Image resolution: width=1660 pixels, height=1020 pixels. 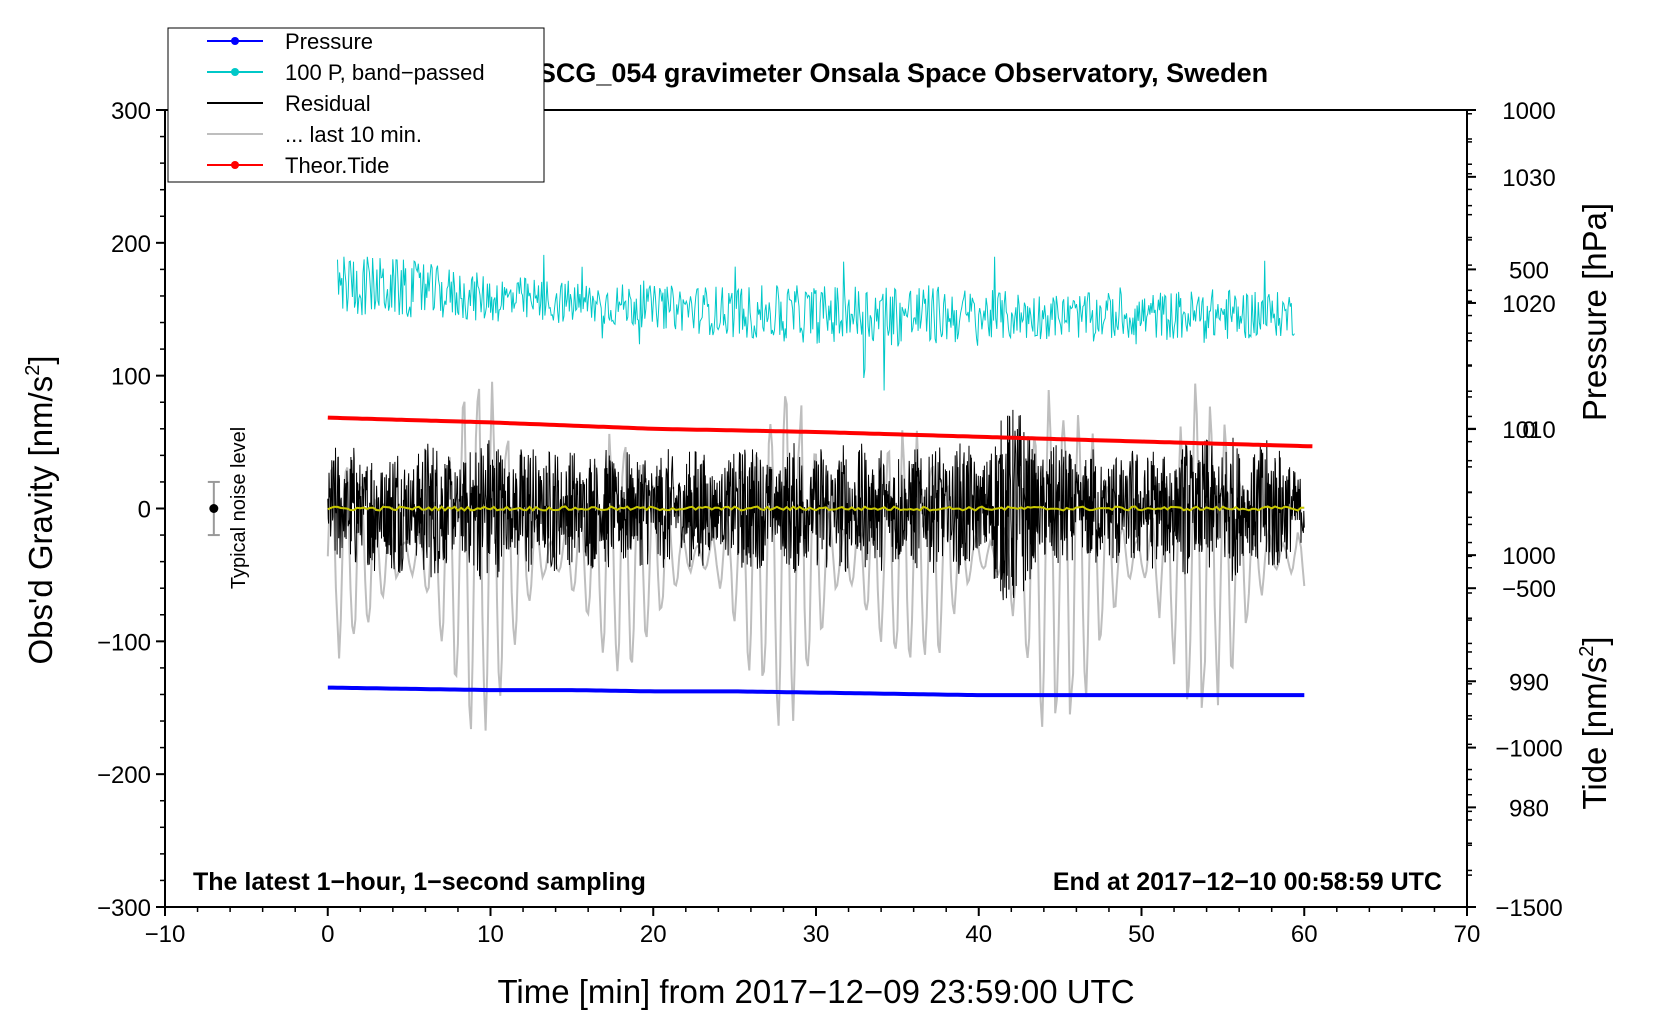 I want to click on band-passed-line, so click(x=816, y=322).